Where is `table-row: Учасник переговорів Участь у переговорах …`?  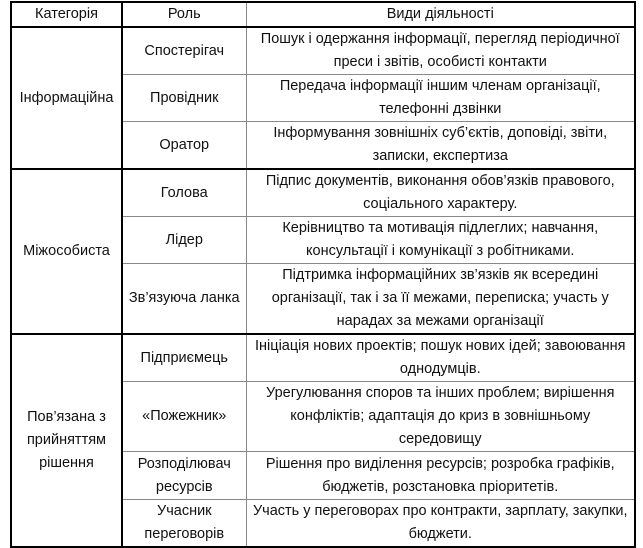
table-row: Учасник переговорів Участь у переговорах … is located at coordinates (323, 523).